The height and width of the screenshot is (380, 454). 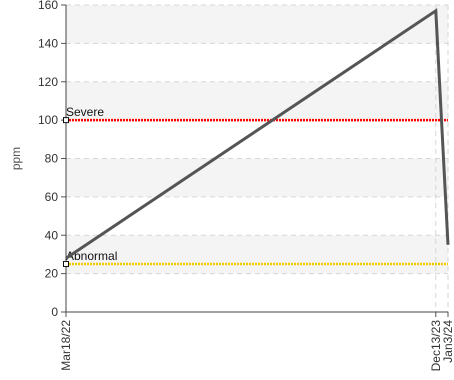 What do you see at coordinates (54, 312) in the screenshot?
I see `y-tick-label: 0` at bounding box center [54, 312].